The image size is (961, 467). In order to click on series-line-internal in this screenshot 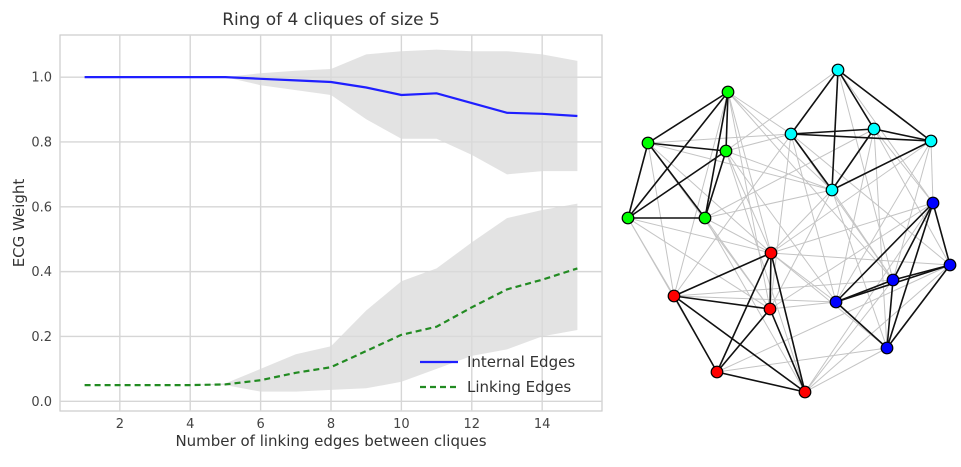, I will do `click(331, 96)`.